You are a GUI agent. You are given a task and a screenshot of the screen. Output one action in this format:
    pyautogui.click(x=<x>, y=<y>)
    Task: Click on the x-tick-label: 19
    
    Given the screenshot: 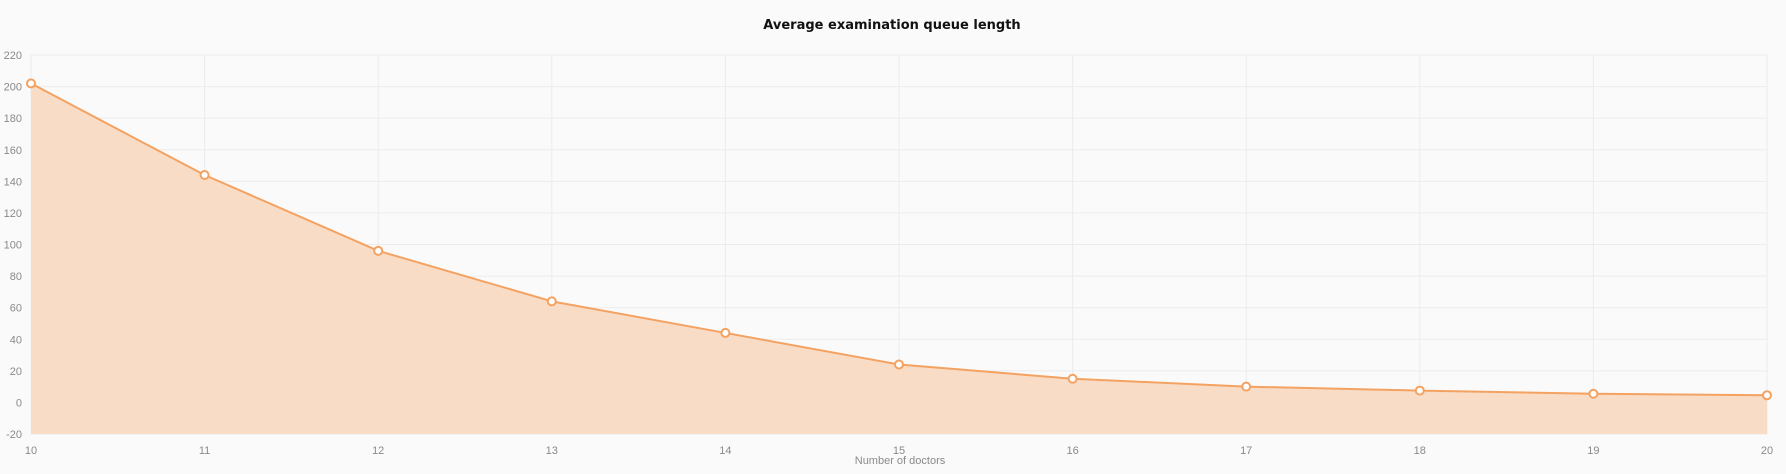 What is the action you would take?
    pyautogui.click(x=1593, y=451)
    